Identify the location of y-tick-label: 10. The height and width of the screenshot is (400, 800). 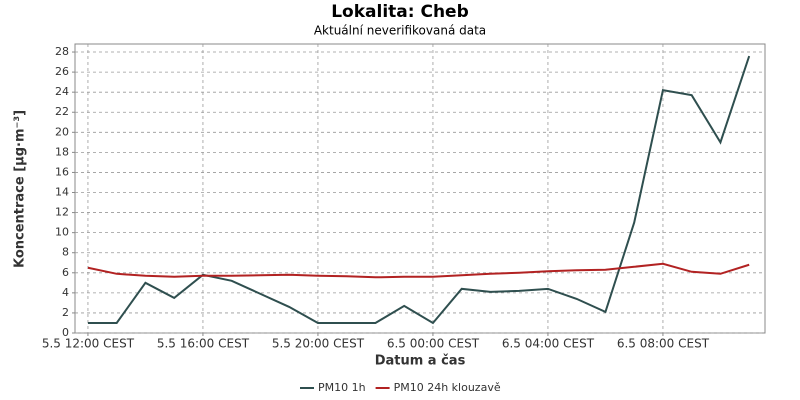
(62, 232).